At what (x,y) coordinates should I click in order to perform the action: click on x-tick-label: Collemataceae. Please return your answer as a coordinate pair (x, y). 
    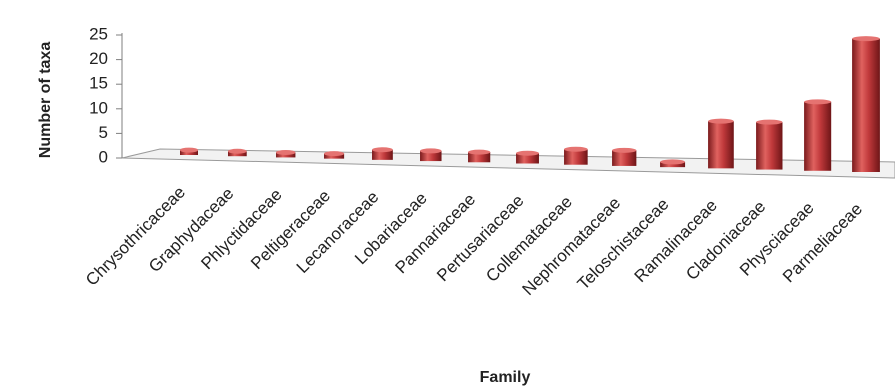
    Looking at the image, I should click on (529, 239).